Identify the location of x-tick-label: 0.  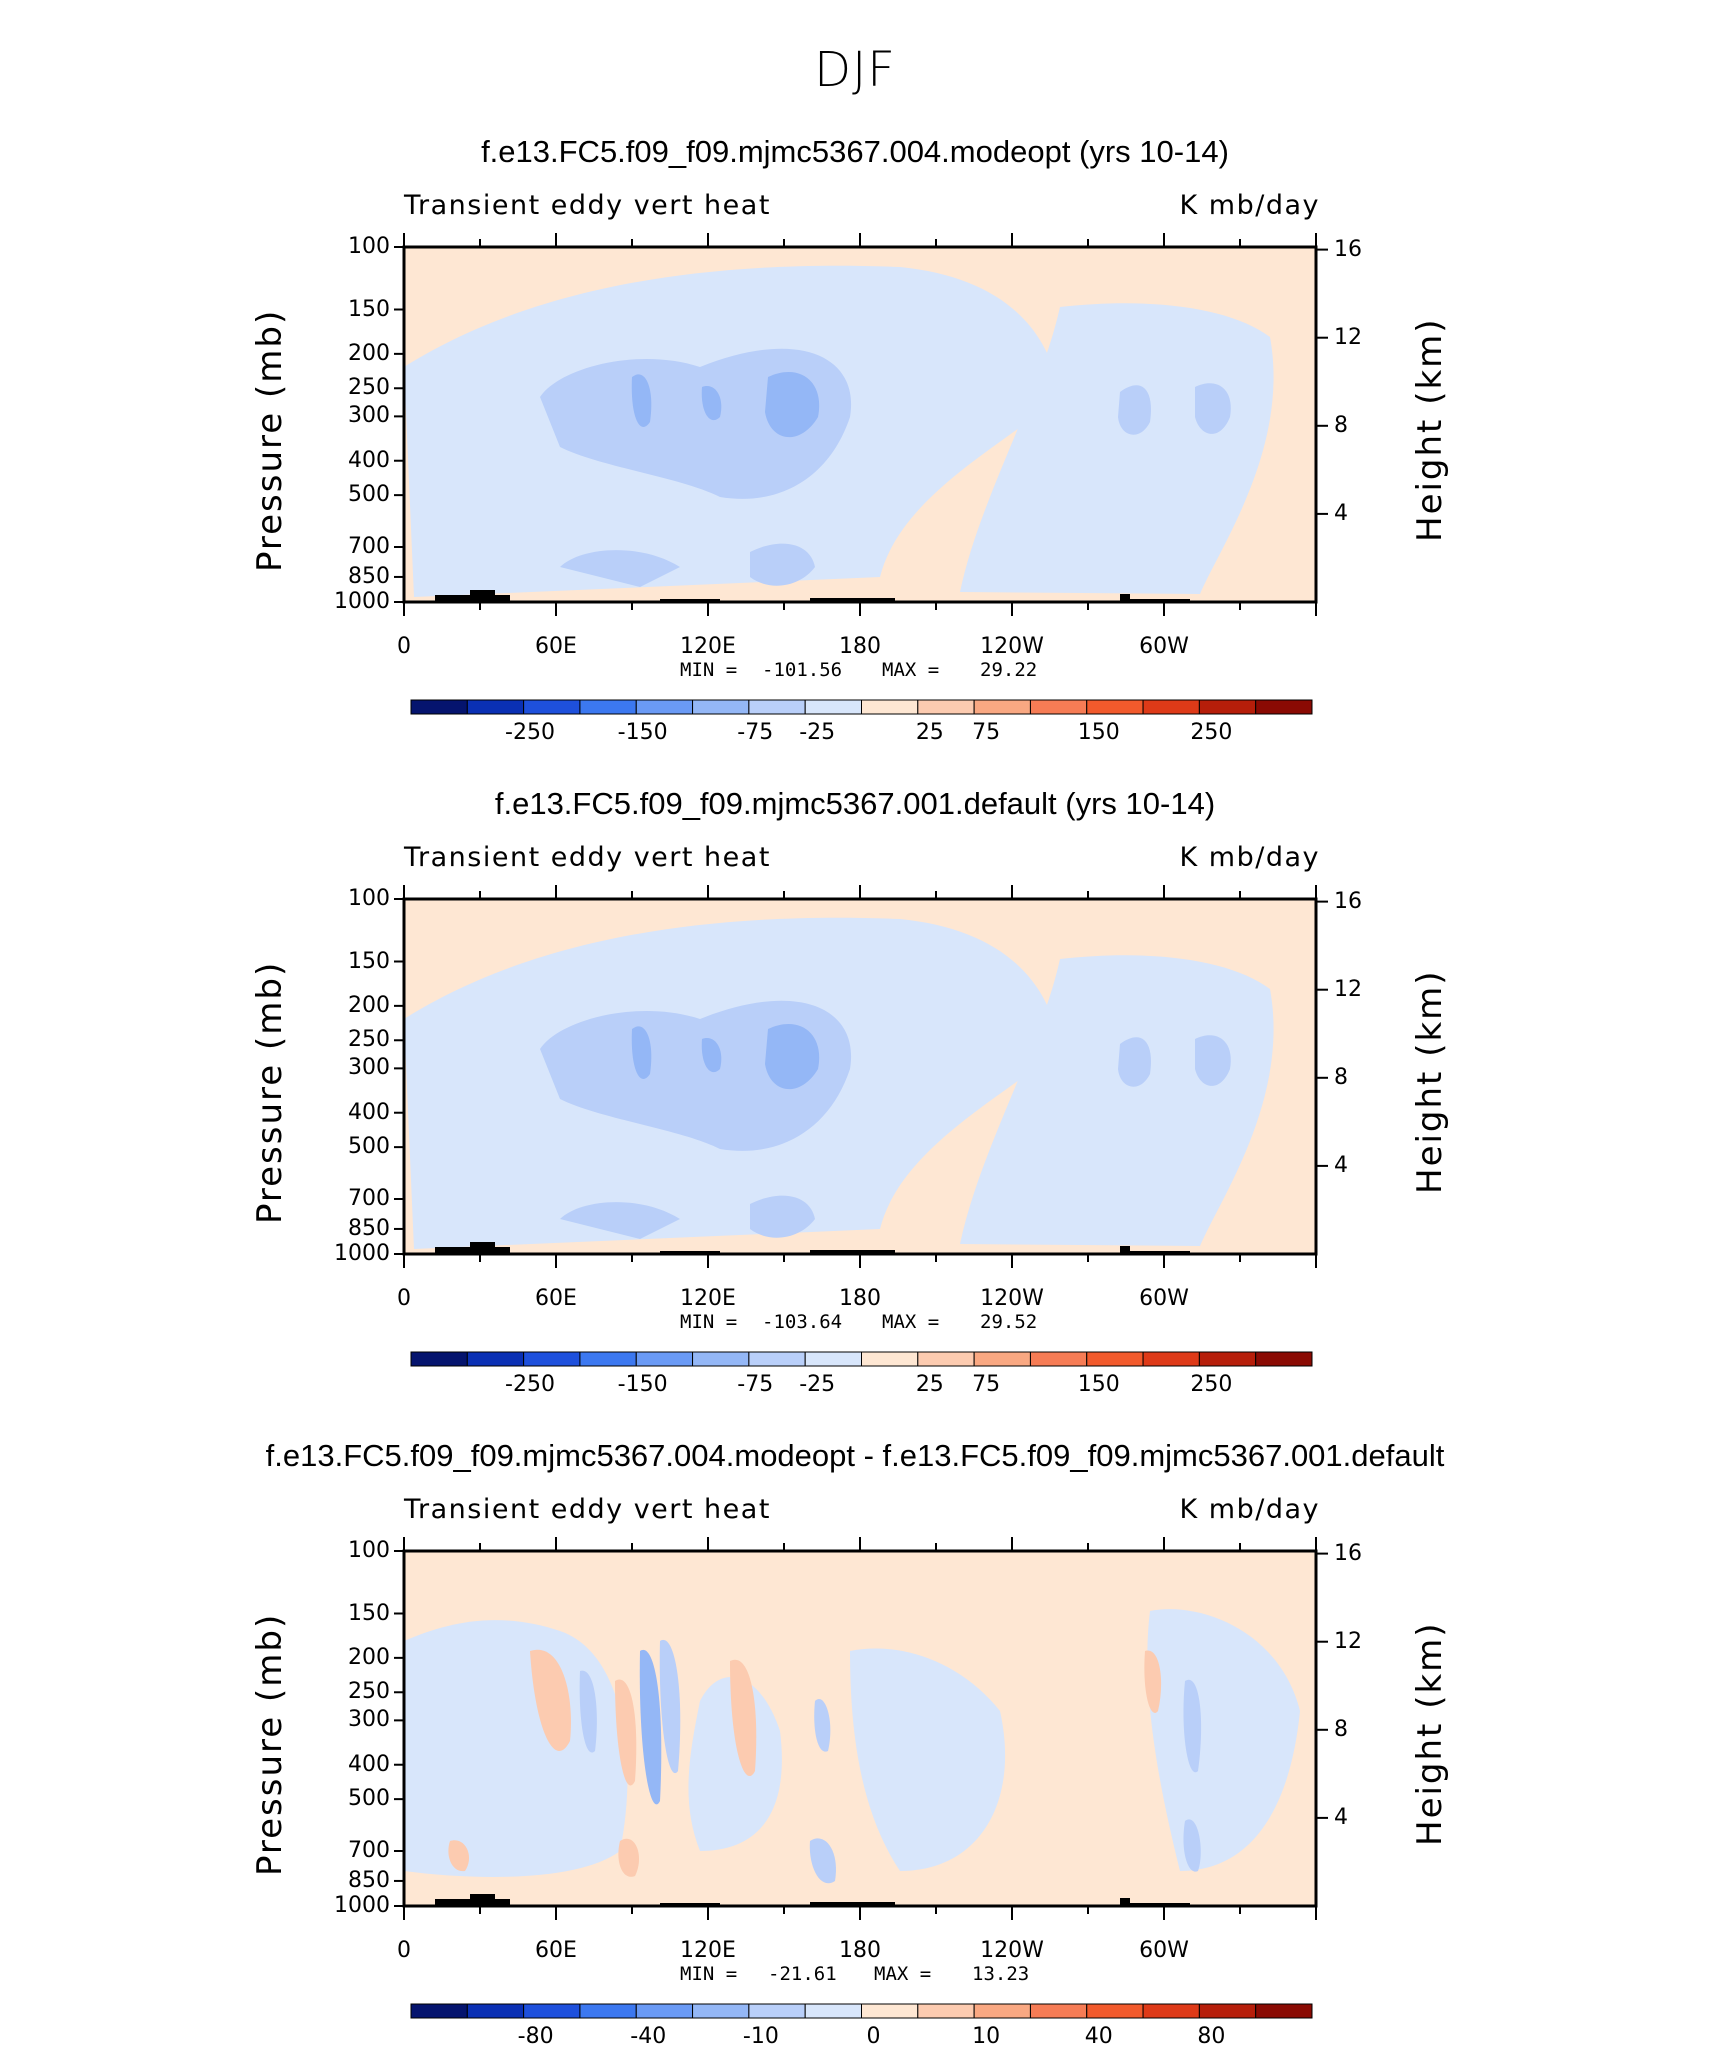
(404, 1950).